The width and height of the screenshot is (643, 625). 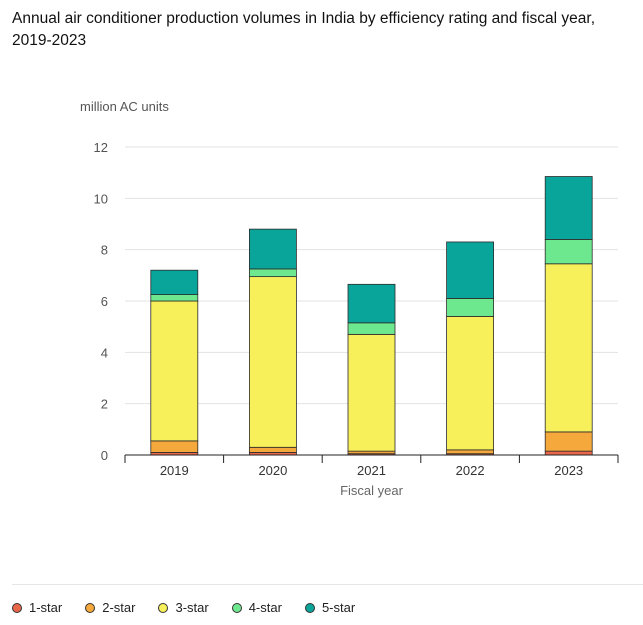 I want to click on legend-item-3-star: 3-star, so click(x=183, y=607).